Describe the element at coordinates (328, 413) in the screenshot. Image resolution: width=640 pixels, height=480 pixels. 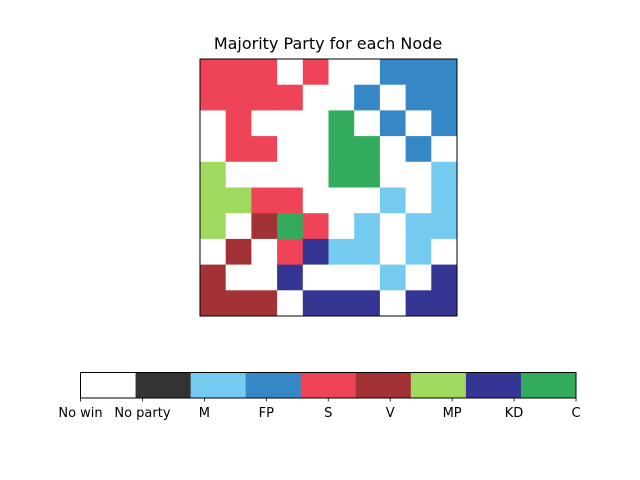
I see `colorbar-tick-label: S` at that location.